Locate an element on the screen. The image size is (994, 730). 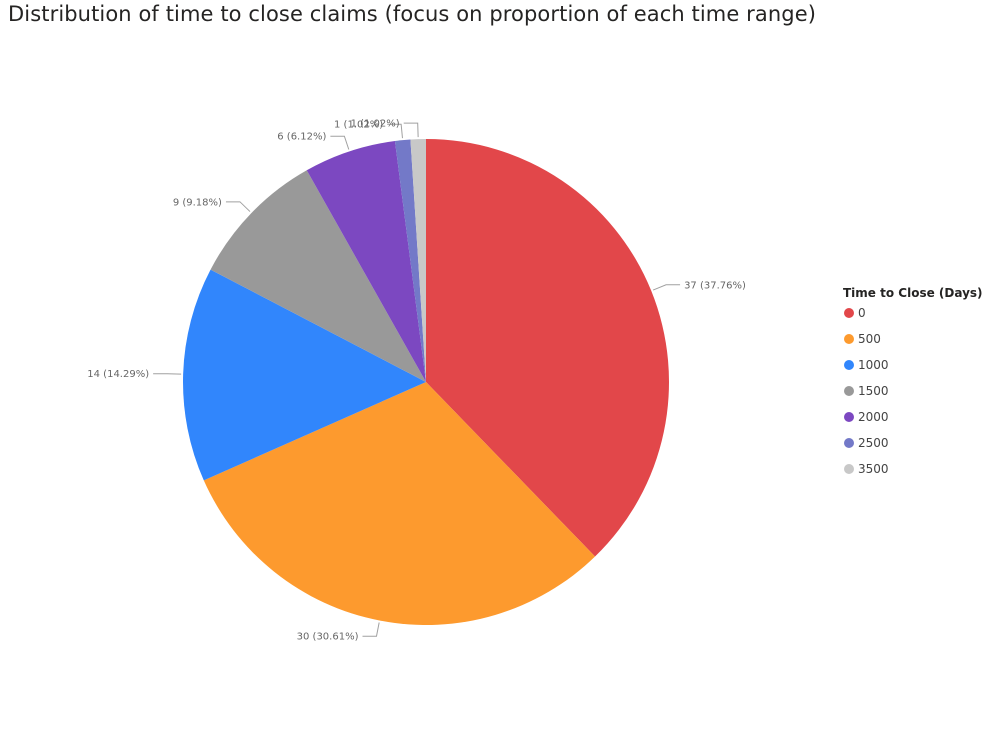
data-label-2500: 1 (1.02%) is located at coordinates (358, 125).